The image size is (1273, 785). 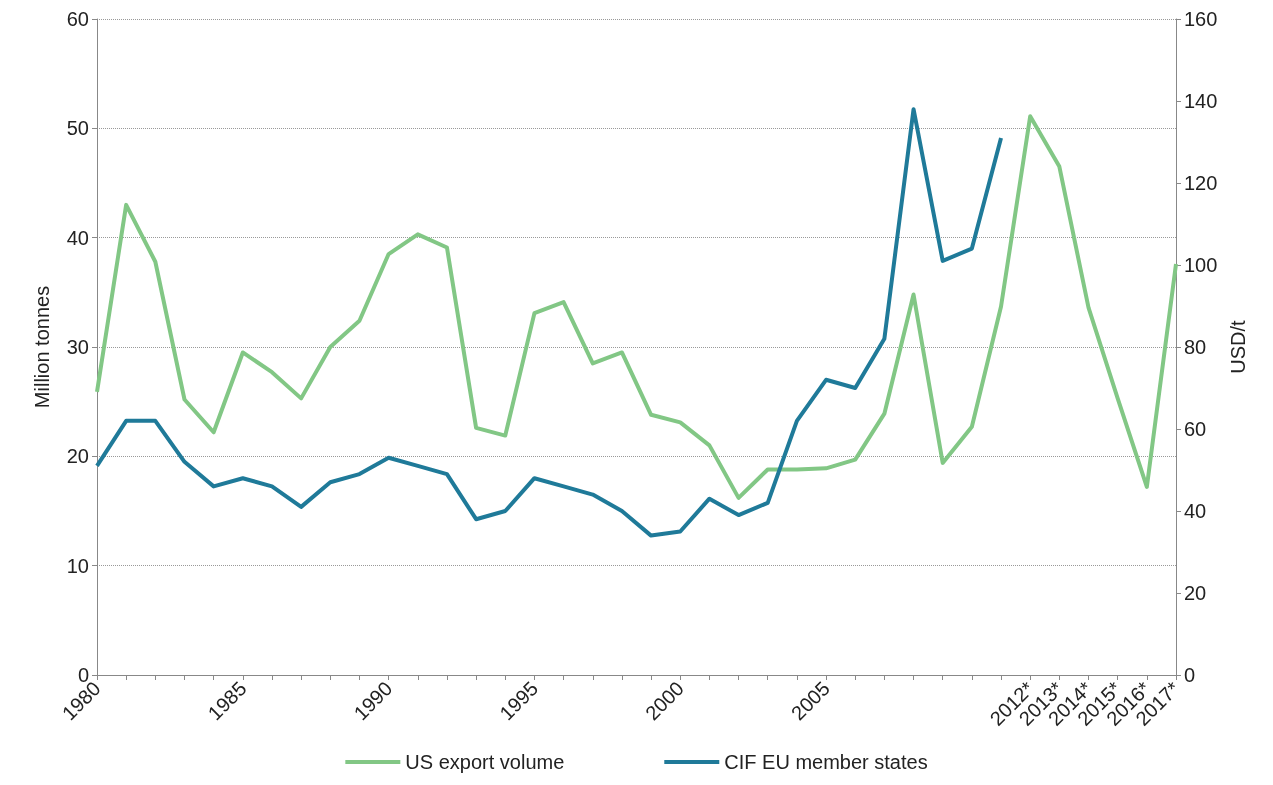 I want to click on y2-tick-label: 20, so click(x=1195, y=593).